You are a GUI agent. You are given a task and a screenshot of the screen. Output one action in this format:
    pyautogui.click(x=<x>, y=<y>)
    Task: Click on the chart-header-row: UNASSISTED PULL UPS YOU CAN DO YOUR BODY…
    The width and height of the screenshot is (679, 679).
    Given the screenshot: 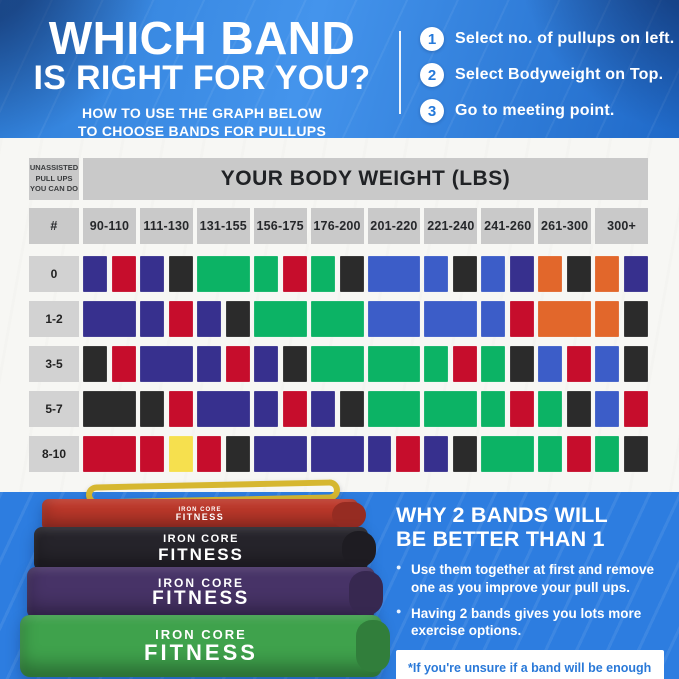 What is the action you would take?
    pyautogui.click(x=338, y=179)
    